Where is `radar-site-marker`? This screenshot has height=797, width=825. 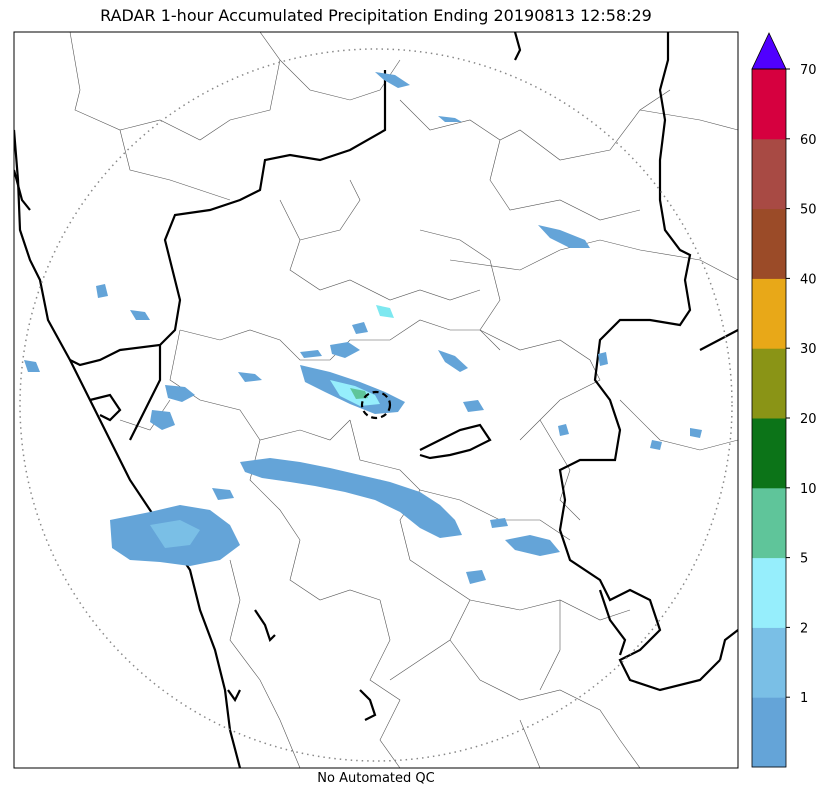
radar-site-marker is located at coordinates (376, 405).